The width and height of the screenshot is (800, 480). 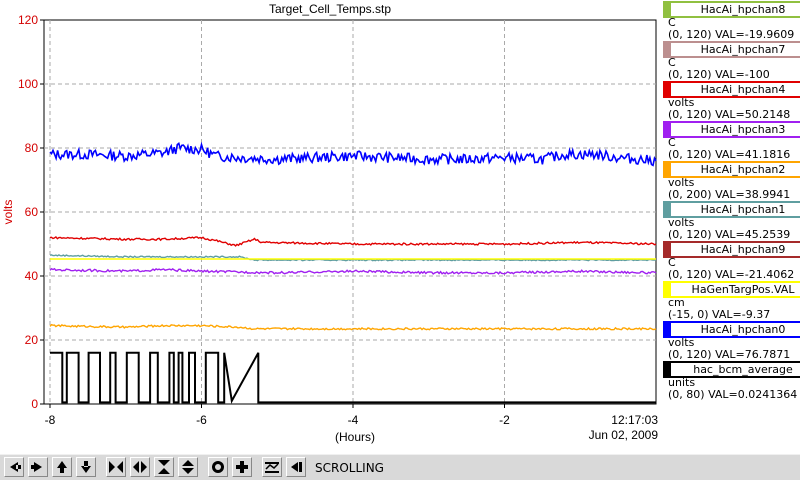 I want to click on add-button, so click(x=242, y=467).